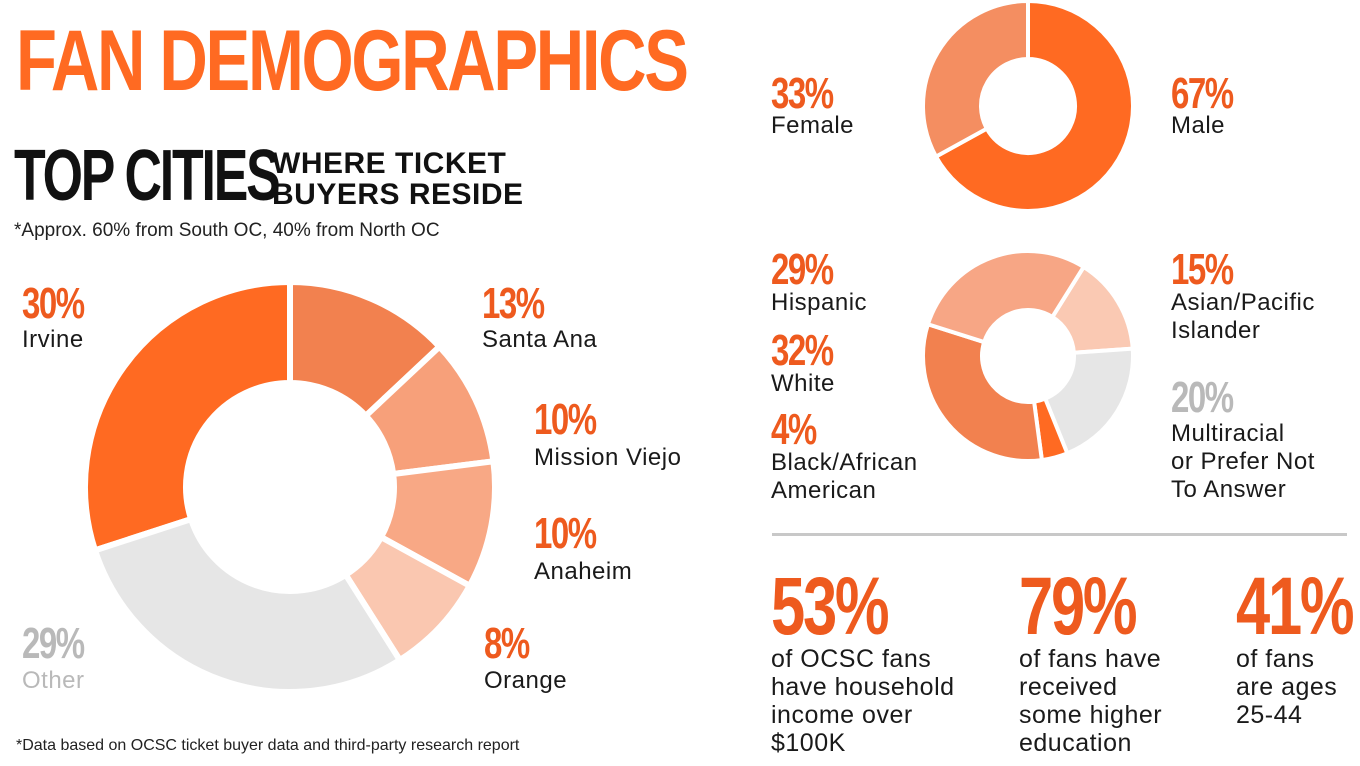  What do you see at coordinates (526, 680) in the screenshot?
I see `orange-label: Orange` at bounding box center [526, 680].